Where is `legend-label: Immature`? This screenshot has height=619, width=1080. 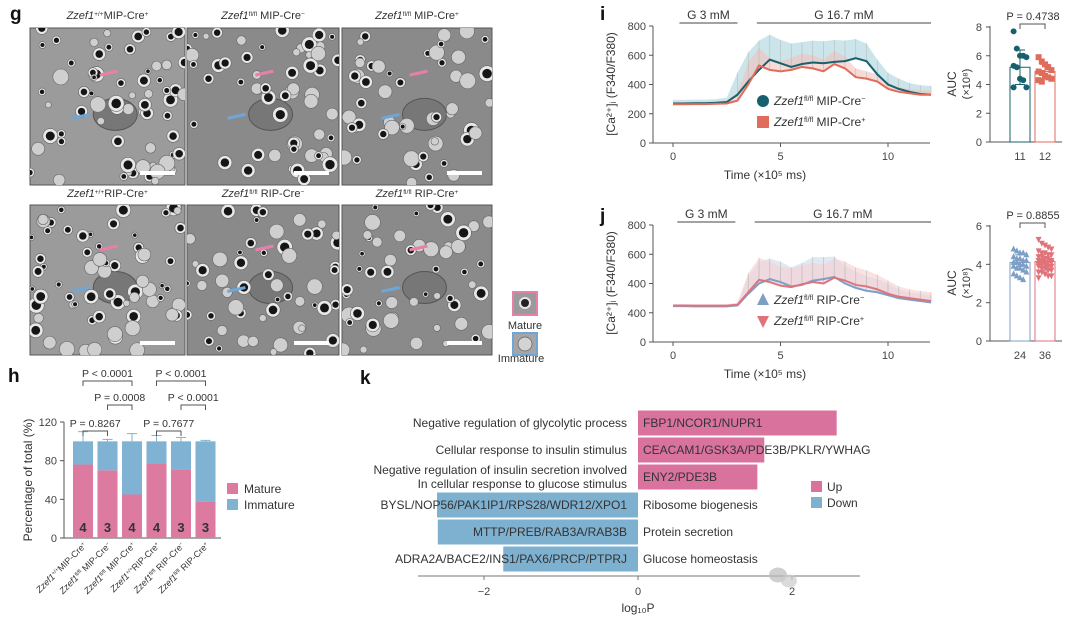 legend-label: Immature is located at coordinates (269, 505).